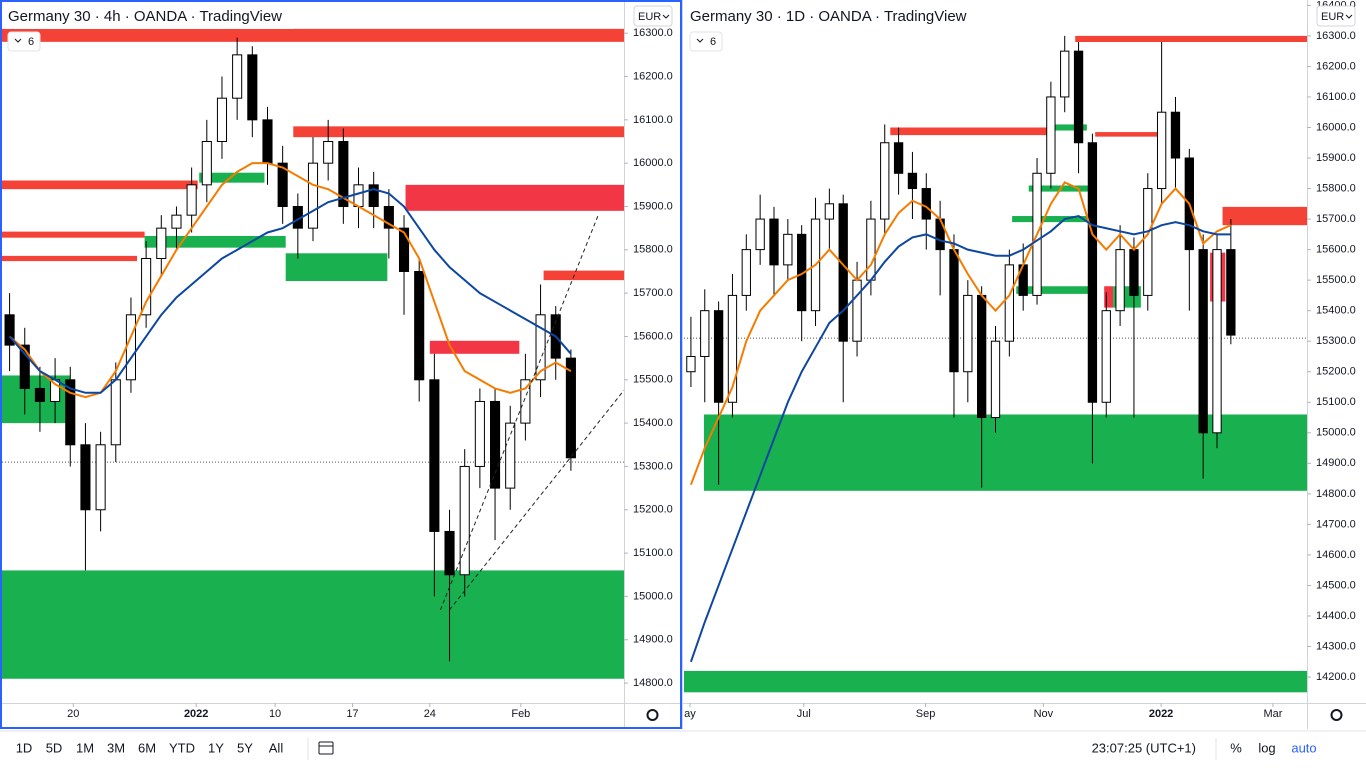  Describe the element at coordinates (147, 747) in the screenshot. I see `range-button: 6M` at that location.